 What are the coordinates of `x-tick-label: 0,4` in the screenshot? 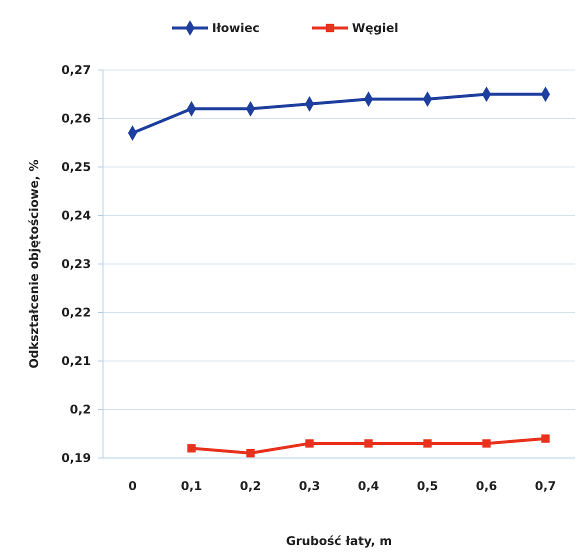 It's located at (369, 486).